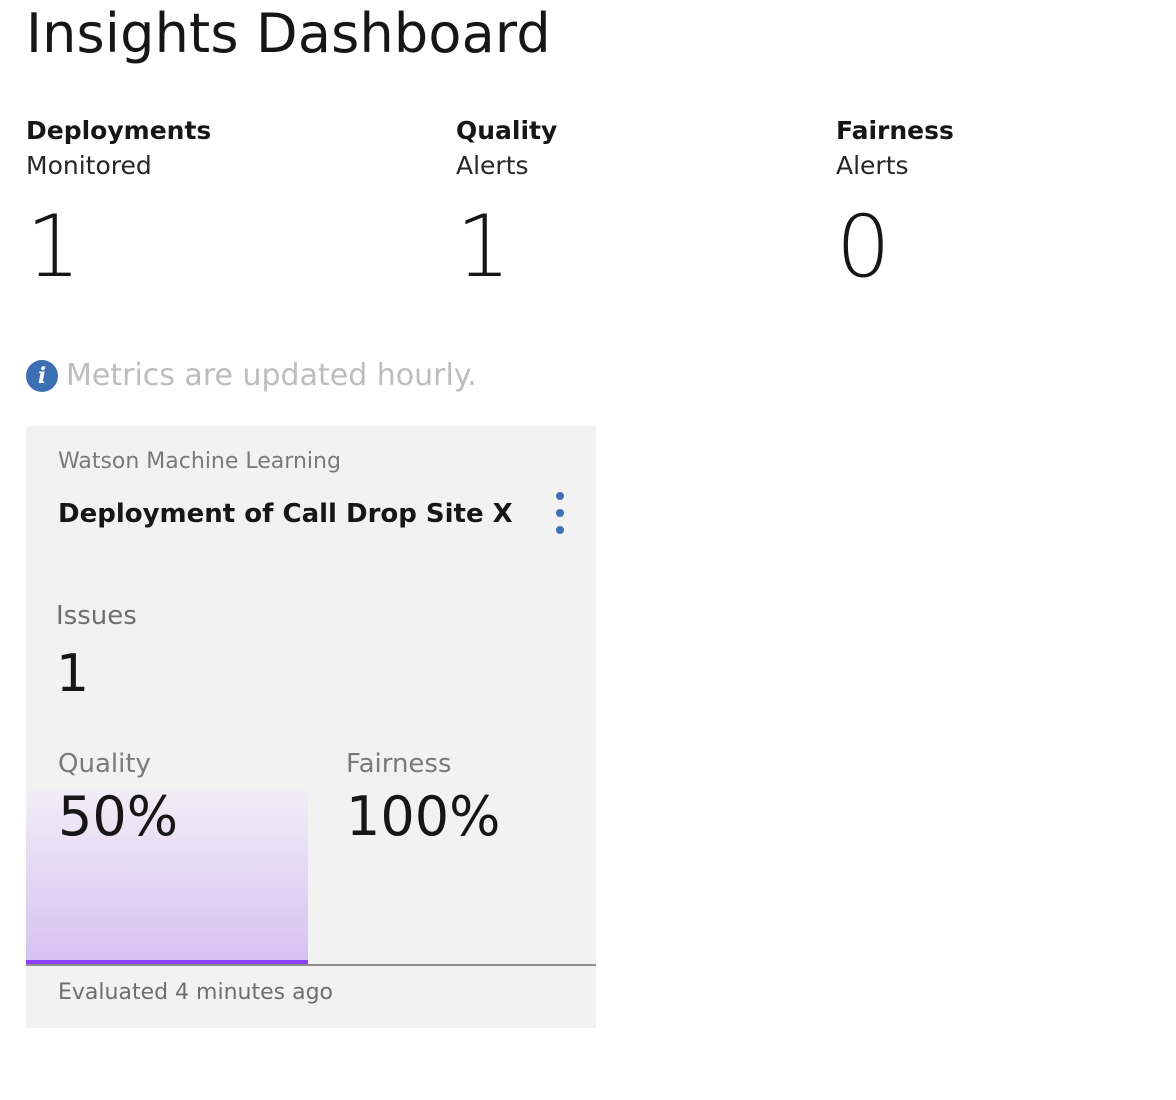 The width and height of the screenshot is (1176, 1100). What do you see at coordinates (863, 247) in the screenshot?
I see `stat-value: 0` at bounding box center [863, 247].